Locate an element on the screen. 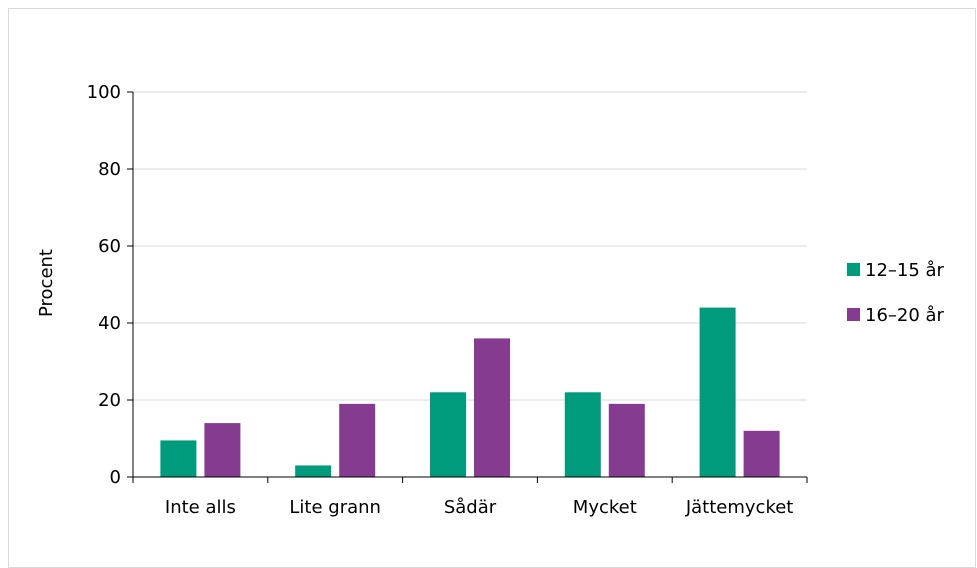  x-tick-label: Lite grann is located at coordinates (335, 507).